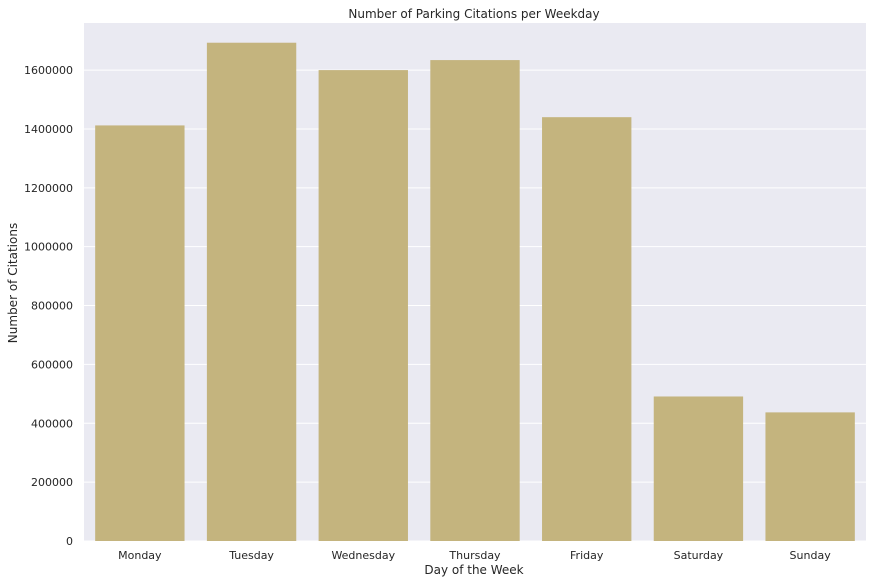 This screenshot has width=873, height=584. What do you see at coordinates (48, 247) in the screenshot?
I see `y-tick-label: 1000000` at bounding box center [48, 247].